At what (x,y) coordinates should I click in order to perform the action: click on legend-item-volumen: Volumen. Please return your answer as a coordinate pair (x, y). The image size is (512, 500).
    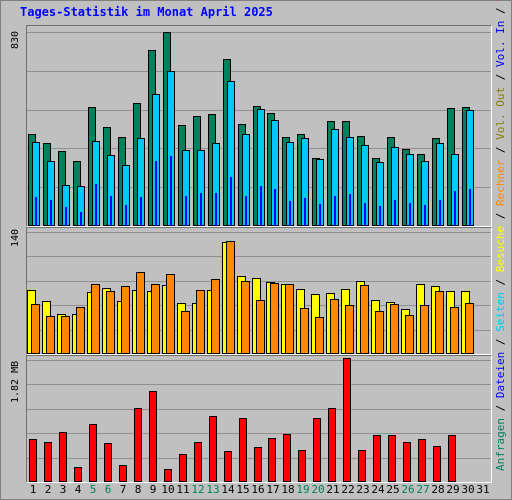
    Looking at the image, I should click on (500, 0).